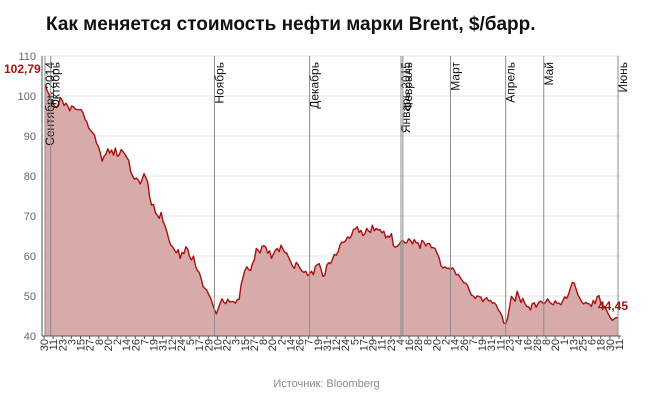 The width and height of the screenshot is (653, 401). I want to click on x-tick-63: 11, so click(620, 344).